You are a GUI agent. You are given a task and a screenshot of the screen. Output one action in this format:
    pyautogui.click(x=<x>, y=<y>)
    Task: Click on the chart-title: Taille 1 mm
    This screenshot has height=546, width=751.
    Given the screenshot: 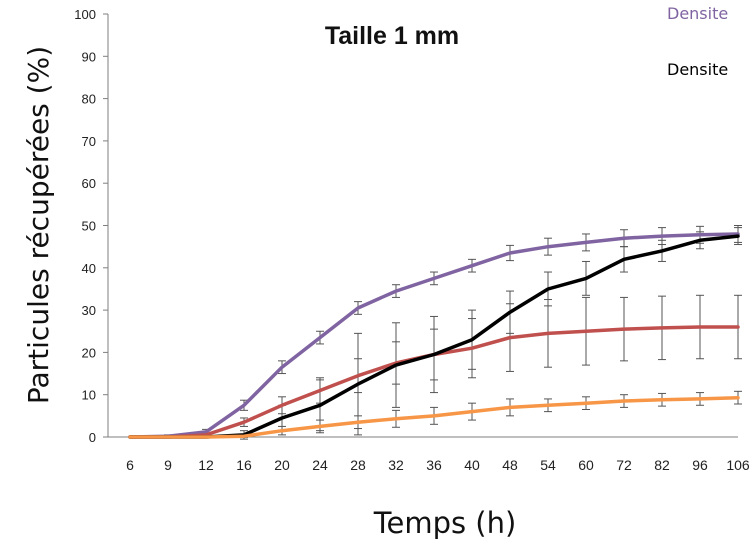 What is the action you would take?
    pyautogui.click(x=392, y=36)
    